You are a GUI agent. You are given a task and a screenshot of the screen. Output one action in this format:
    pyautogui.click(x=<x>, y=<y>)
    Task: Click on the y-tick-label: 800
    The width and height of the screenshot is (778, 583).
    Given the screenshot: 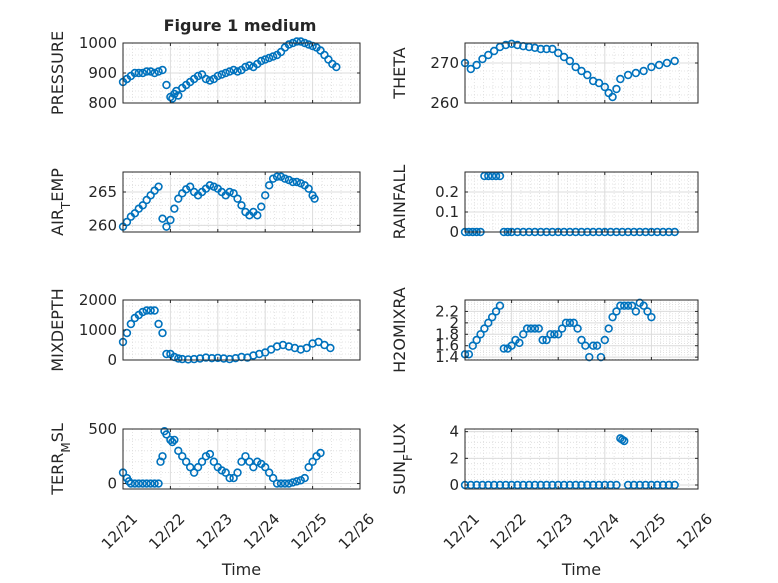 What is the action you would take?
    pyautogui.click(x=102, y=103)
    